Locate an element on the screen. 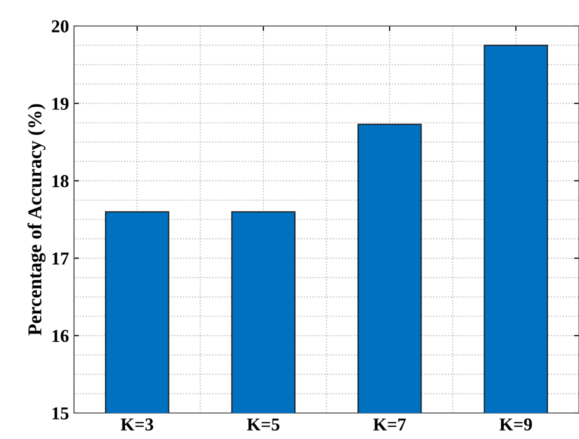  y-tick-label: 18 is located at coordinates (60, 181).